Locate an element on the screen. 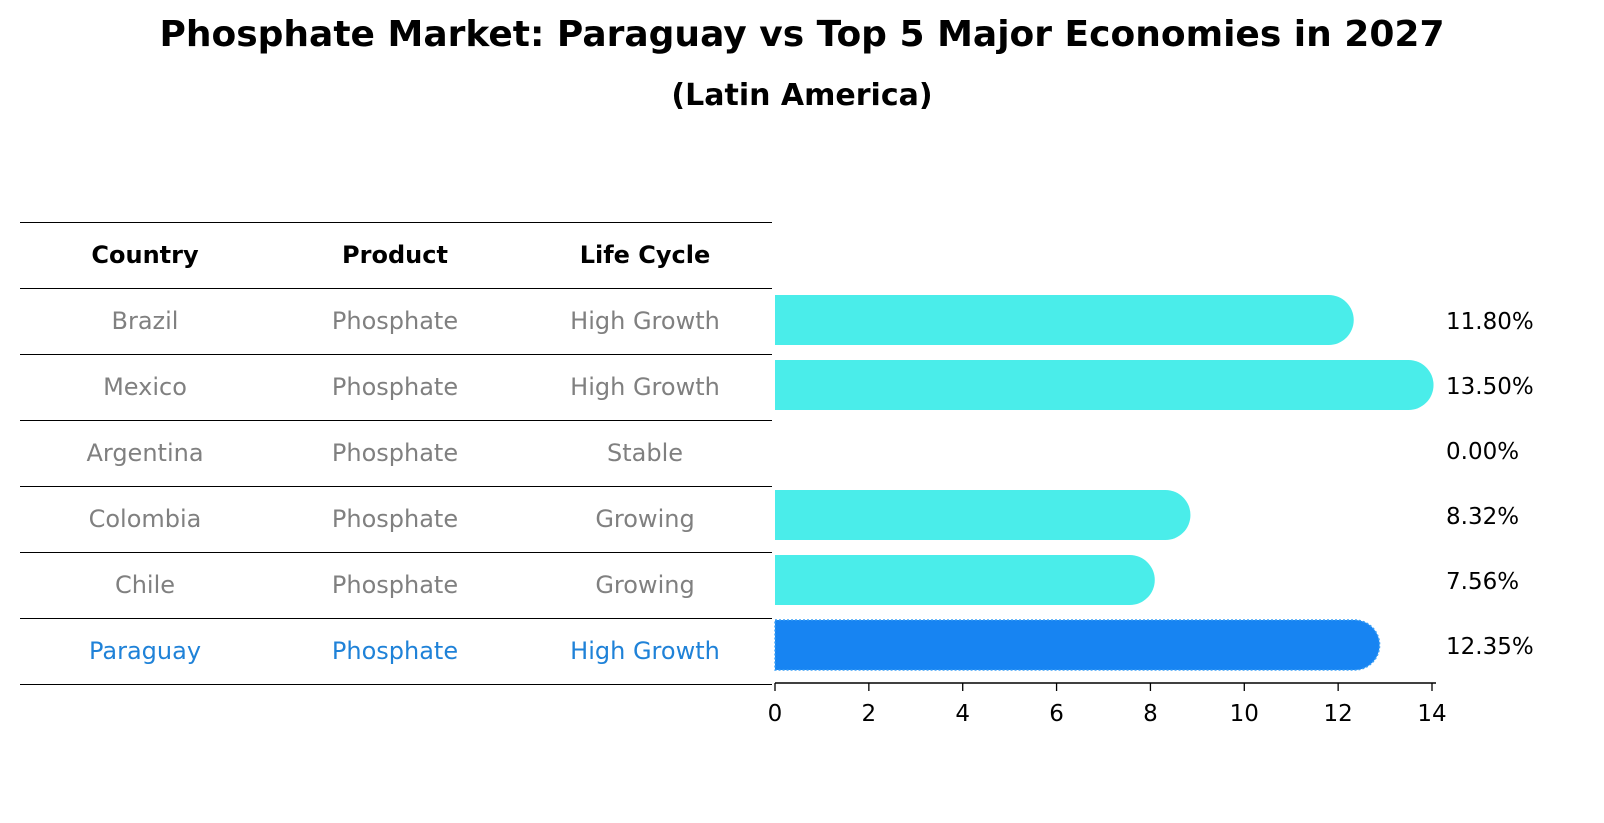 The image size is (1604, 823). data-label: 0.00% is located at coordinates (1482, 452).